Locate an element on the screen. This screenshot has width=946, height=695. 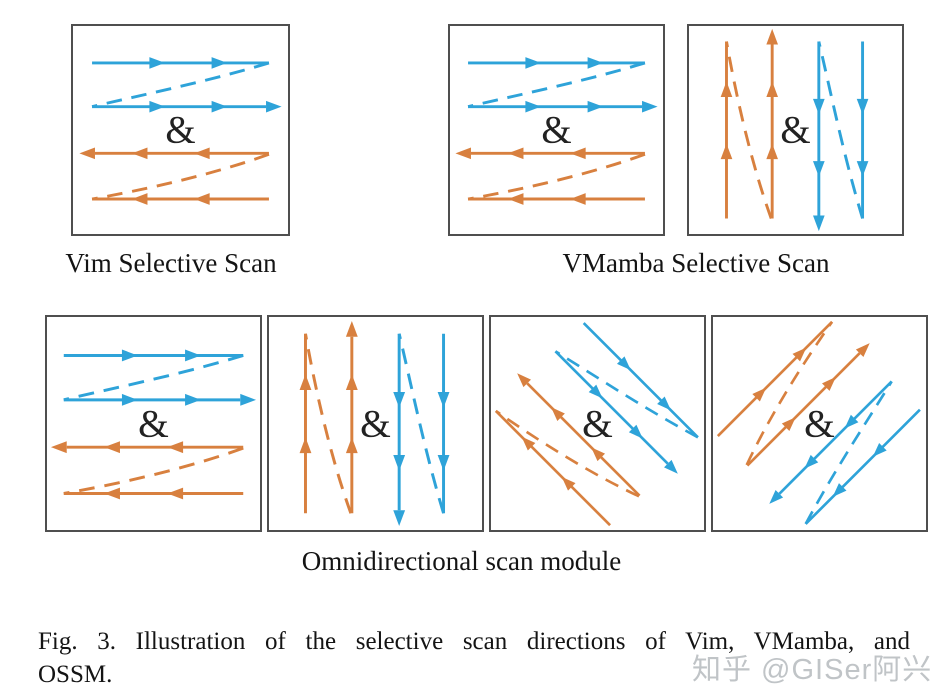
label-omnidirectional-scan-module: Omnidirectional scan module is located at coordinates (461, 561).